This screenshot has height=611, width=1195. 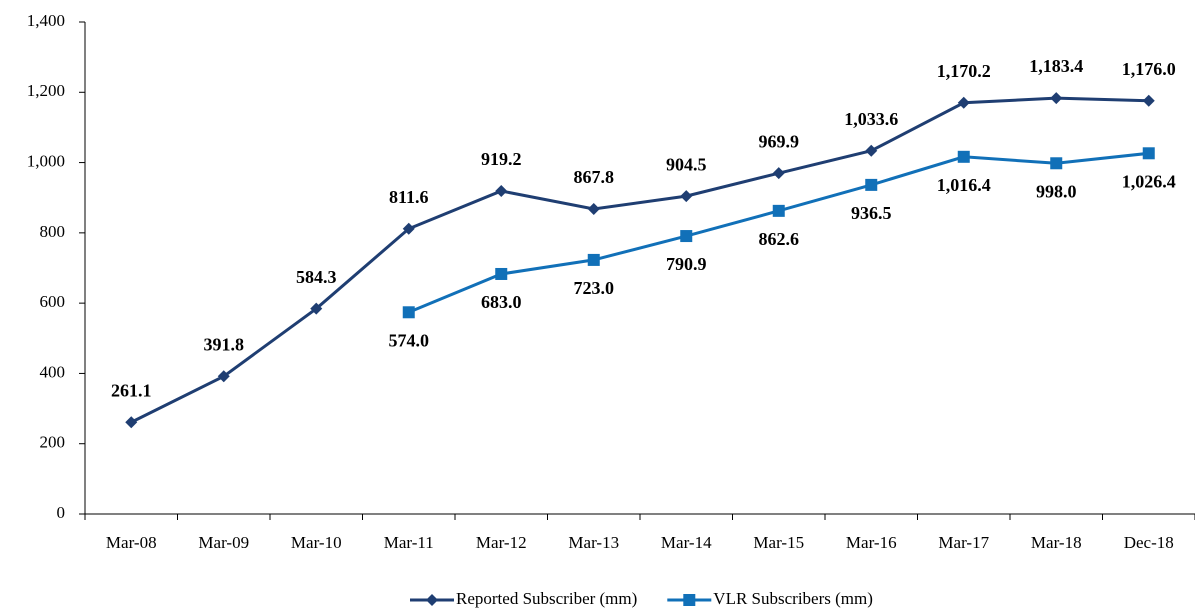 I want to click on data-label: 574.0, so click(x=409, y=340).